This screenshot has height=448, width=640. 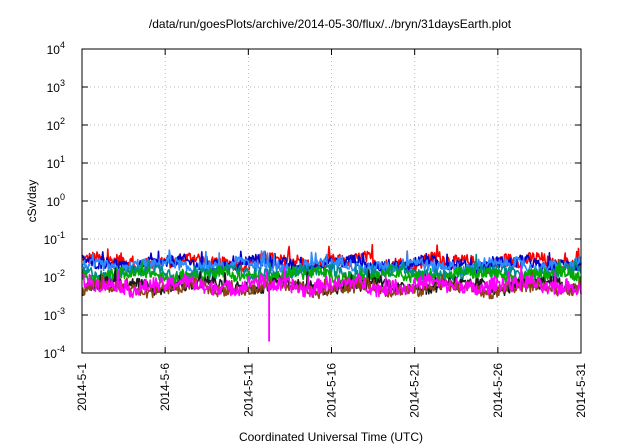 I want to click on y-tick-label: 10², so click(x=56, y=124).